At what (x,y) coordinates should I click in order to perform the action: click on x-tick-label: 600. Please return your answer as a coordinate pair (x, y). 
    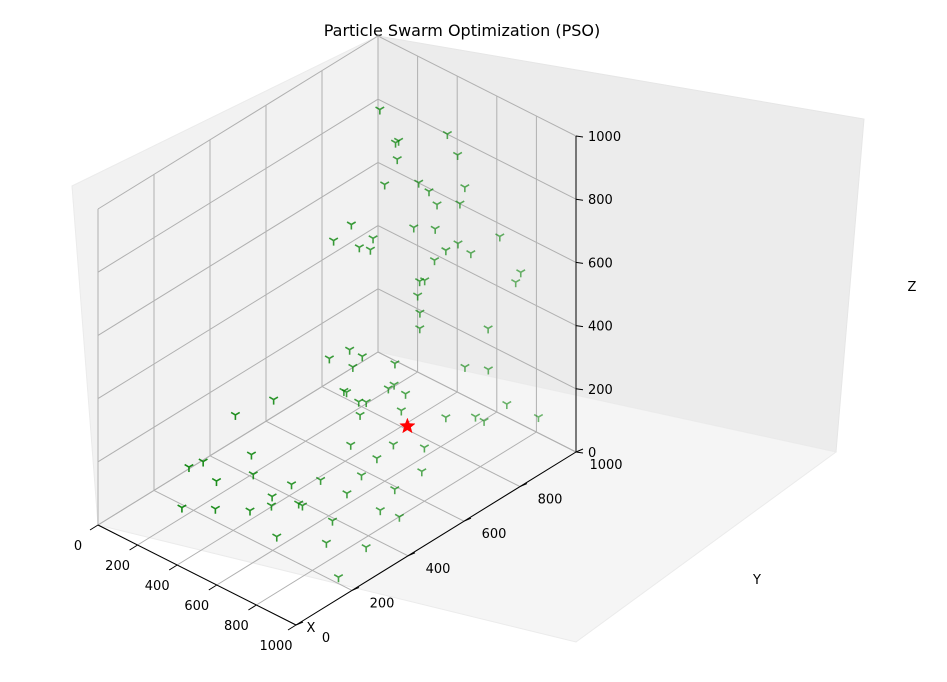
    Looking at the image, I should click on (196, 606).